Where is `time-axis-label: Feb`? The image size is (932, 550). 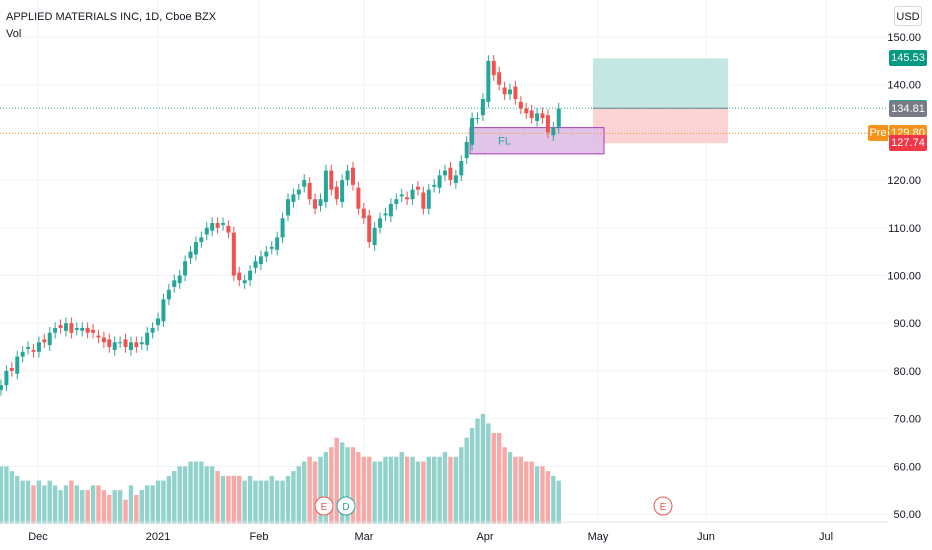
time-axis-label: Feb is located at coordinates (259, 537).